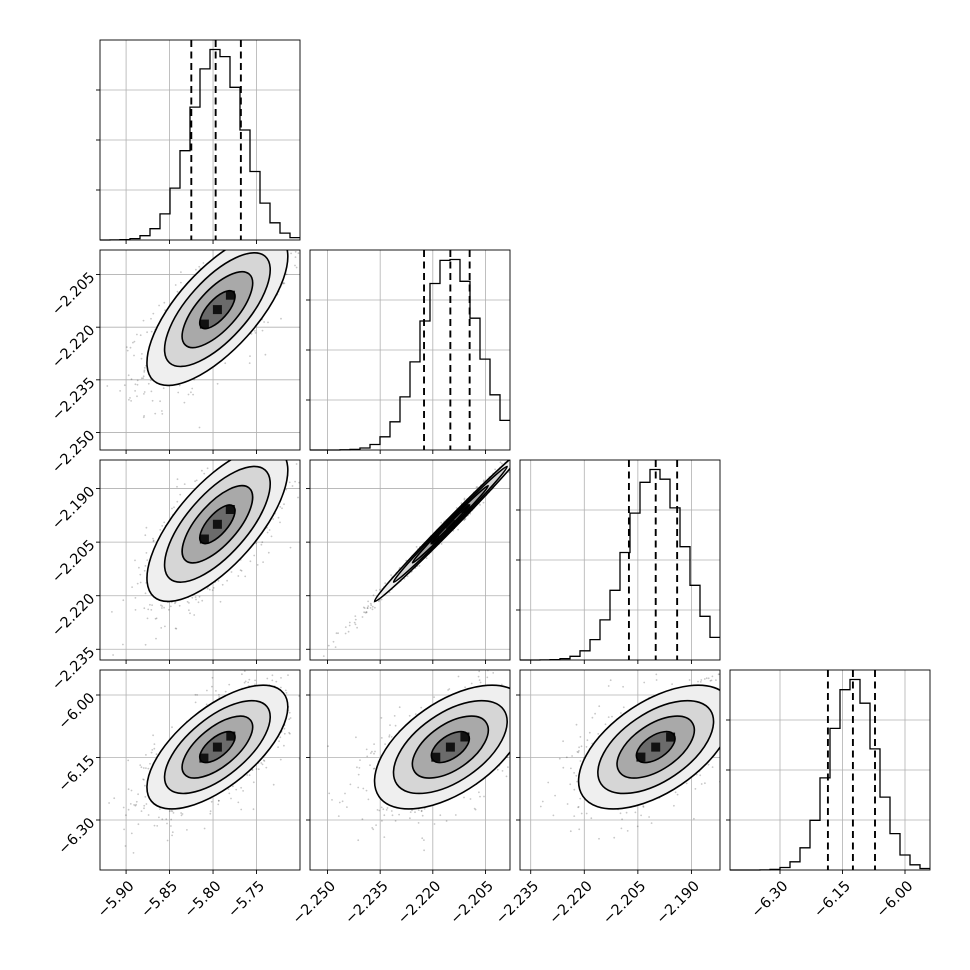 The height and width of the screenshot is (970, 970). I want to click on y-tick-label: −2.190, so click(73, 508).